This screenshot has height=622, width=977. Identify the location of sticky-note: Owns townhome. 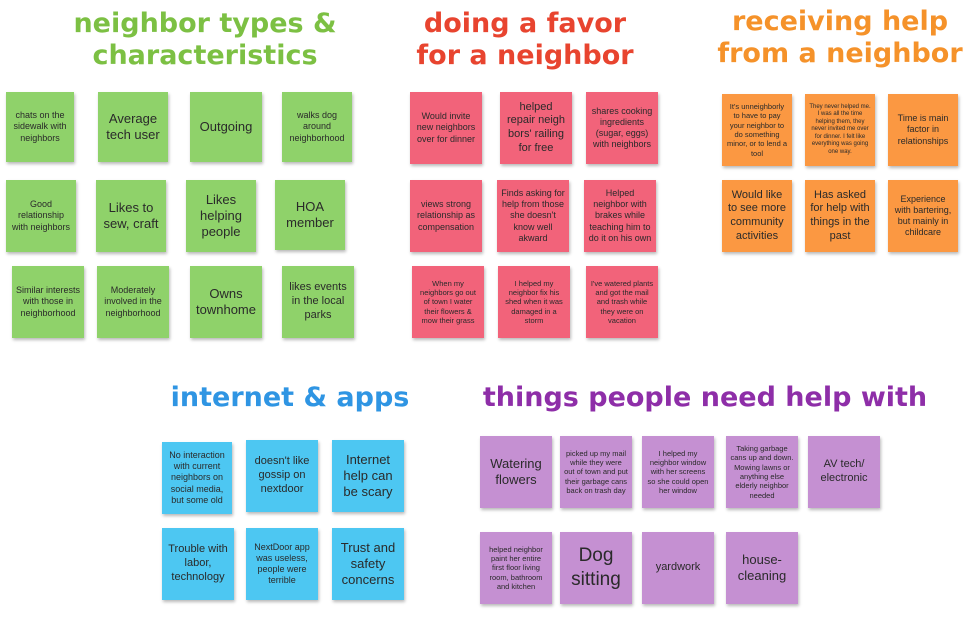
(226, 302).